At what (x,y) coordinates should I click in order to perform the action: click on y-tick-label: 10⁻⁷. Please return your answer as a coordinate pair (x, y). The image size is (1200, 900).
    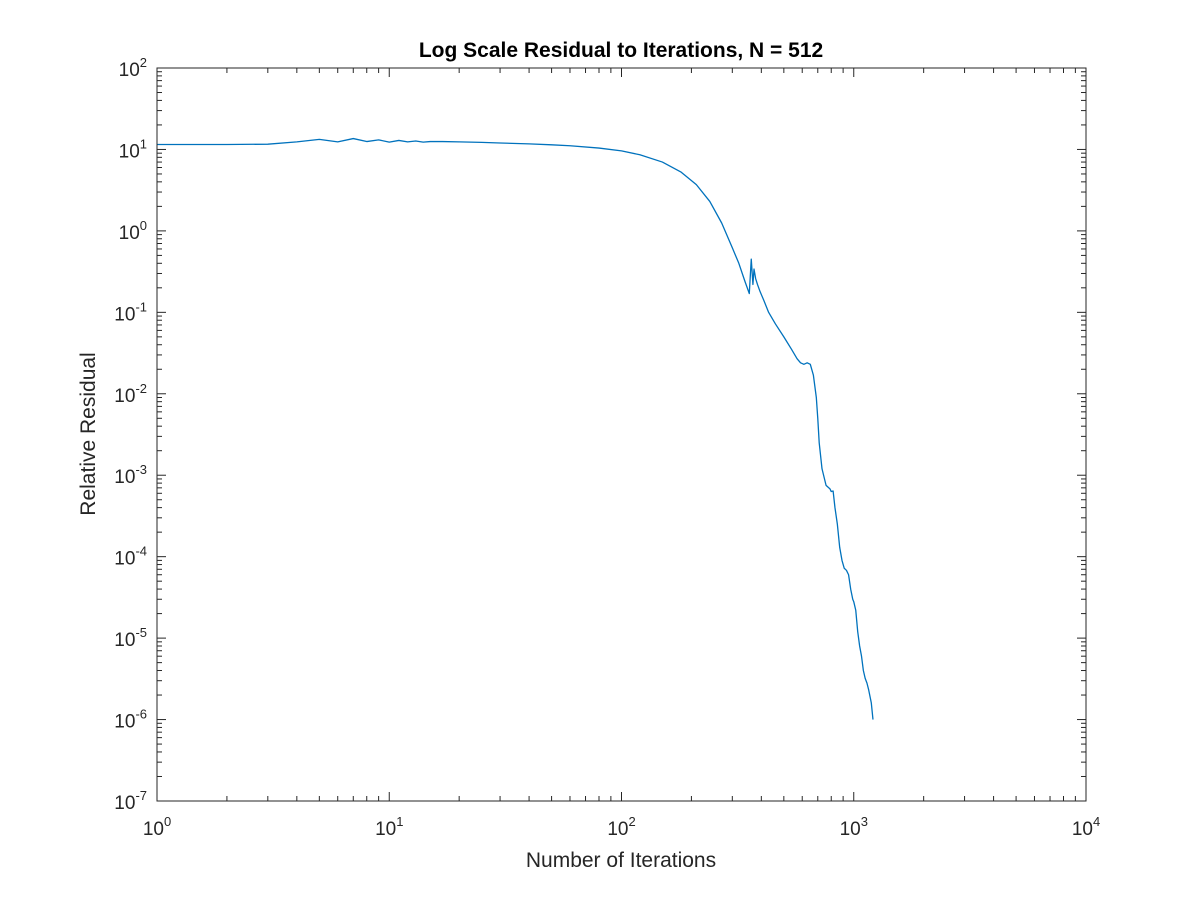
    Looking at the image, I should click on (130, 801).